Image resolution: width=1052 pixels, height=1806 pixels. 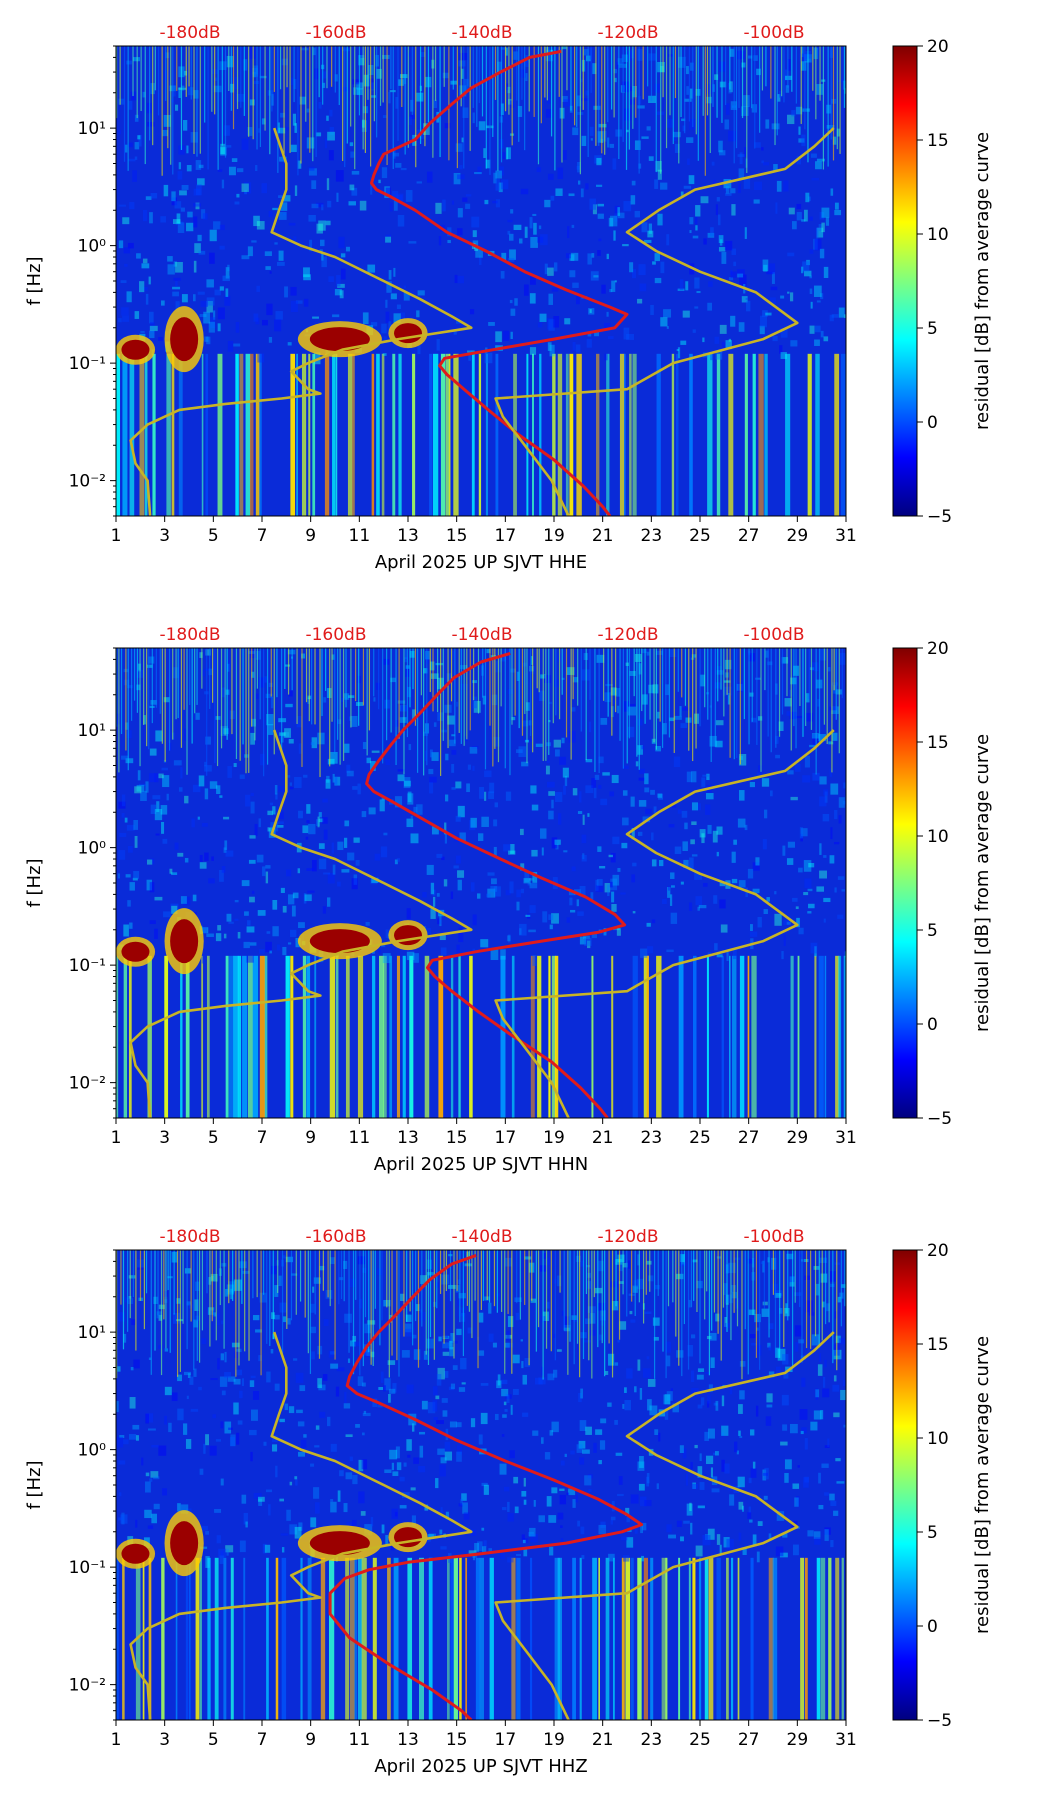 I want to click on y-axis-label: f [Hz], so click(x=34, y=1484).